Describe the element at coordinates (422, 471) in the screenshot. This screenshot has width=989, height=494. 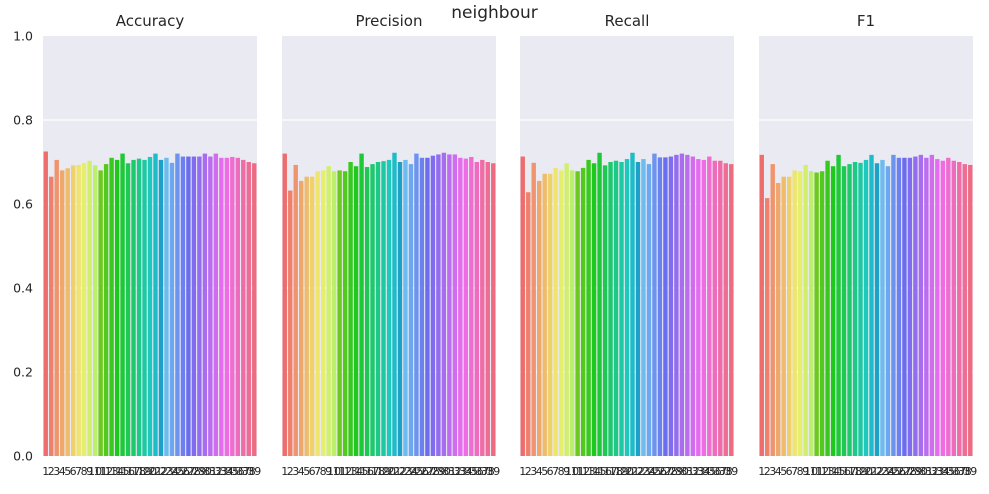
I see `x-tick-label: 26` at that location.